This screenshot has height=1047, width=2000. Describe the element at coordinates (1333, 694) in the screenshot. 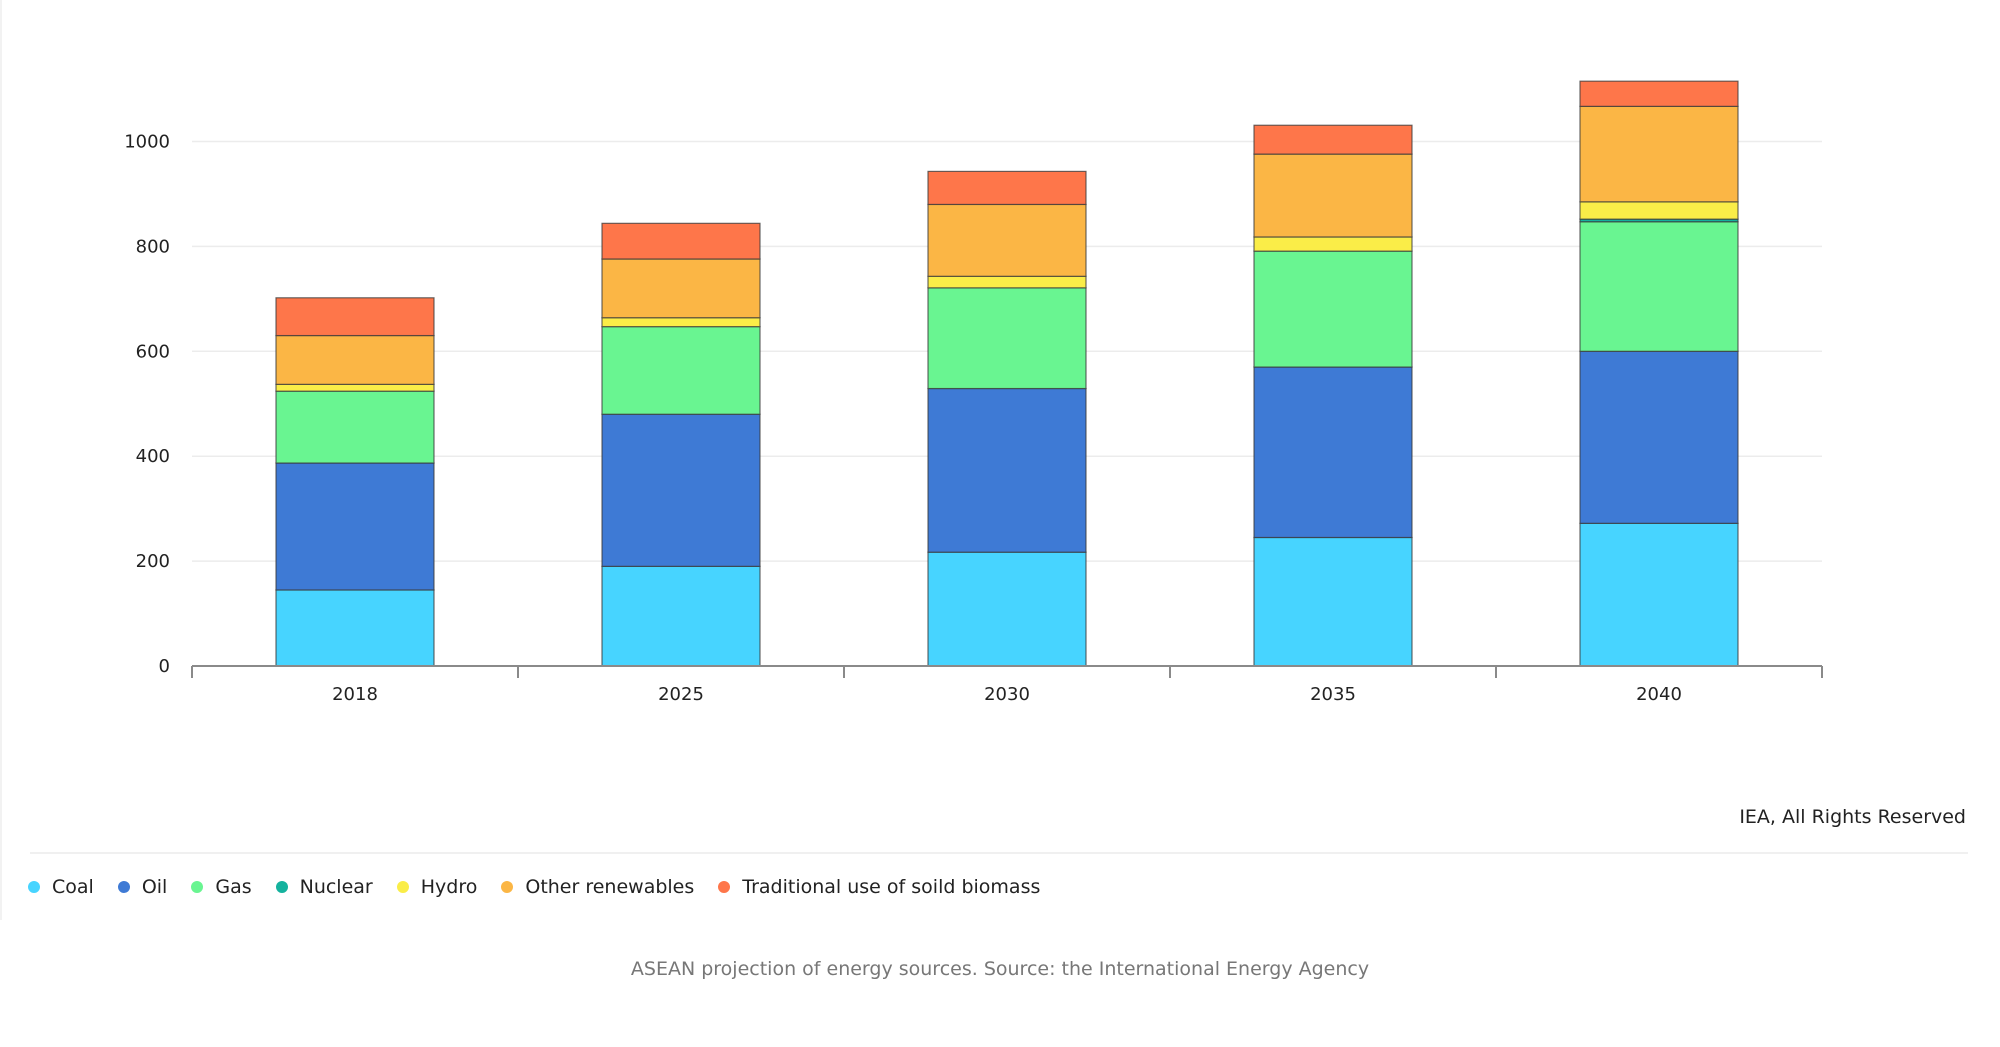

I see `x-tick-label: 2035` at that location.